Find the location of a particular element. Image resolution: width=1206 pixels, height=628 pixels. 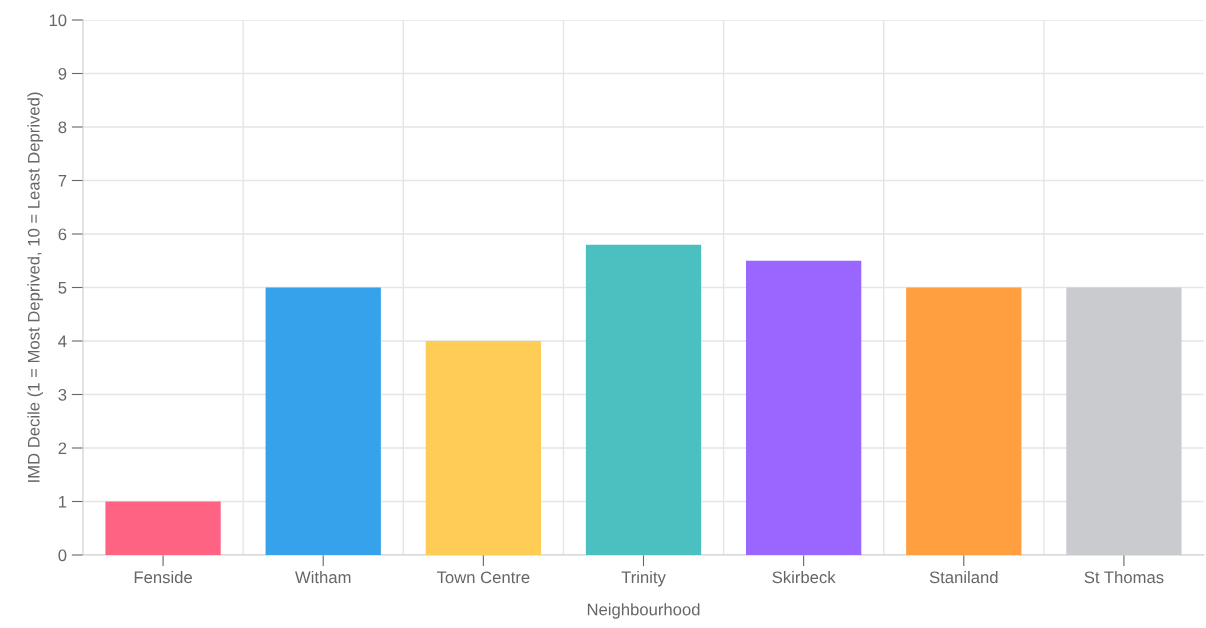

x-tick-label: Trinity is located at coordinates (643, 578).